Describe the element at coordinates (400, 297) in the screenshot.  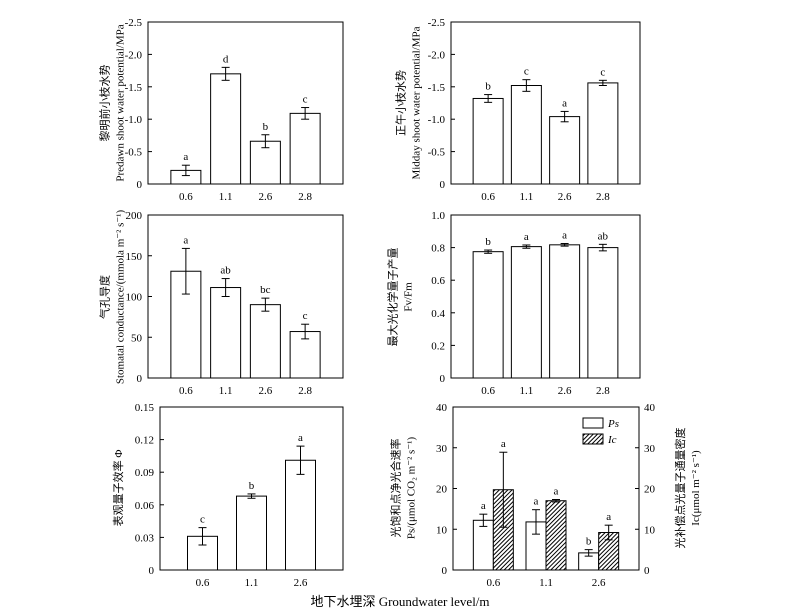
I see `y-axis-label: 最大光化学量子产量 Fv/Fm` at that location.